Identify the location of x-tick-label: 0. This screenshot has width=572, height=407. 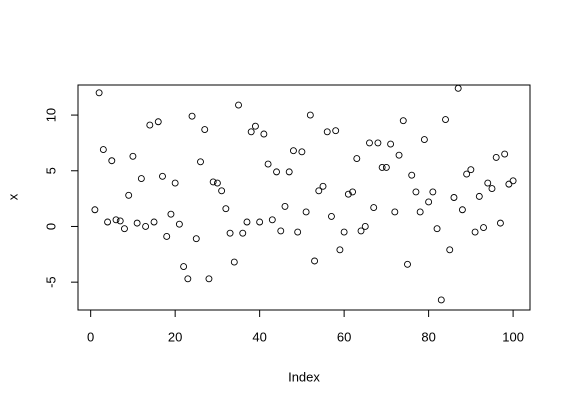
(90, 336).